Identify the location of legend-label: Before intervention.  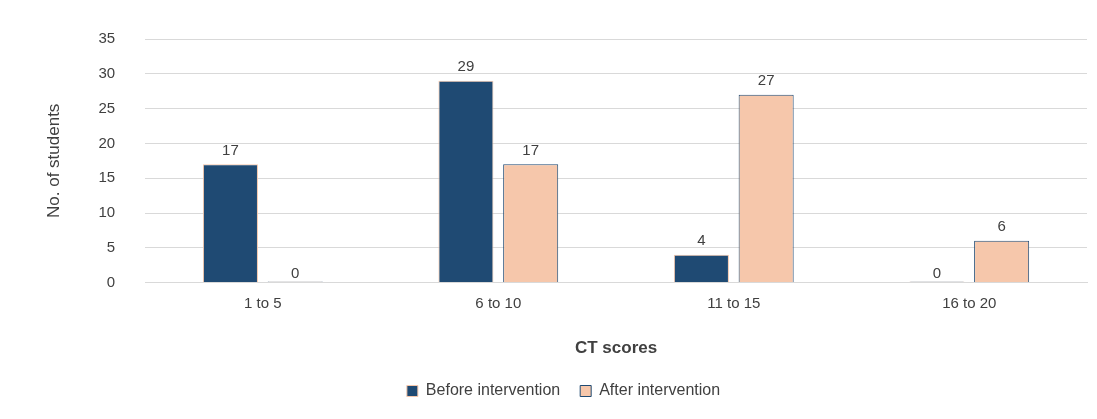
(493, 390).